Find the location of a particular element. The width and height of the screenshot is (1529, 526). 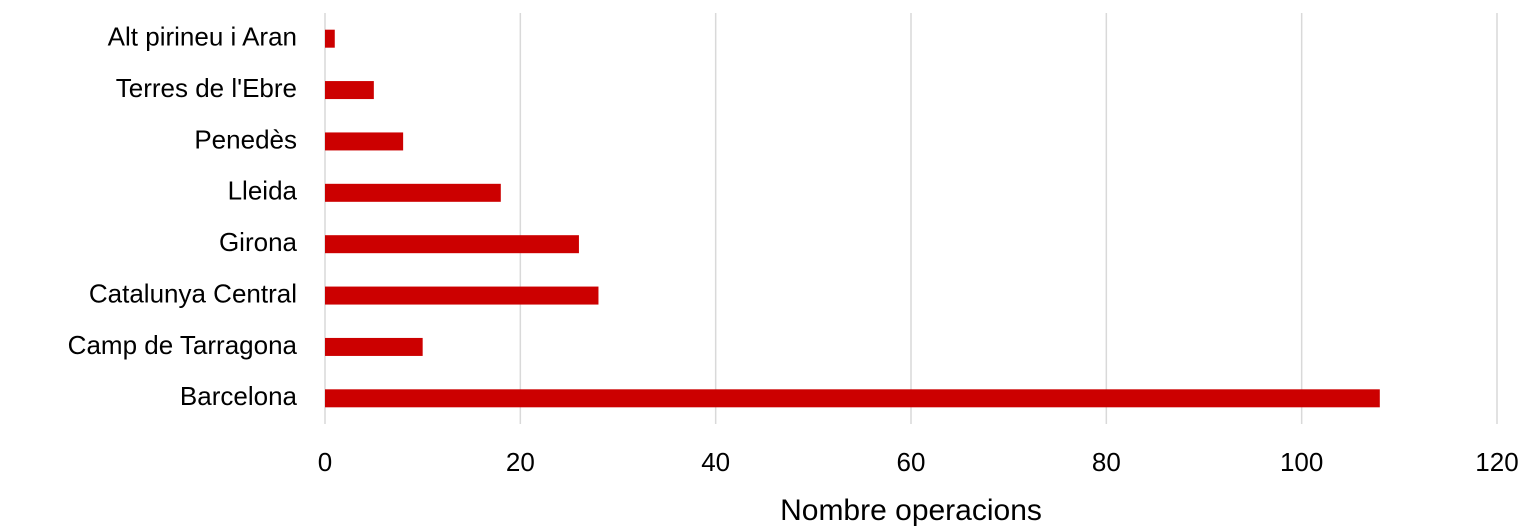

x-tick-label: 0 is located at coordinates (325, 462).